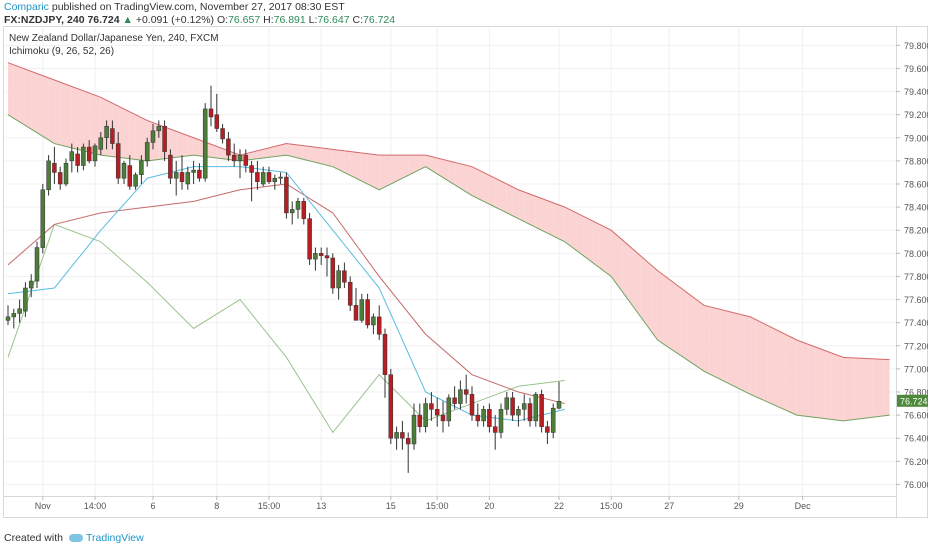 This screenshot has width=932, height=550. Describe the element at coordinates (175, 20) in the screenshot. I see `change-value: +0.091 (+0.12%)` at that location.